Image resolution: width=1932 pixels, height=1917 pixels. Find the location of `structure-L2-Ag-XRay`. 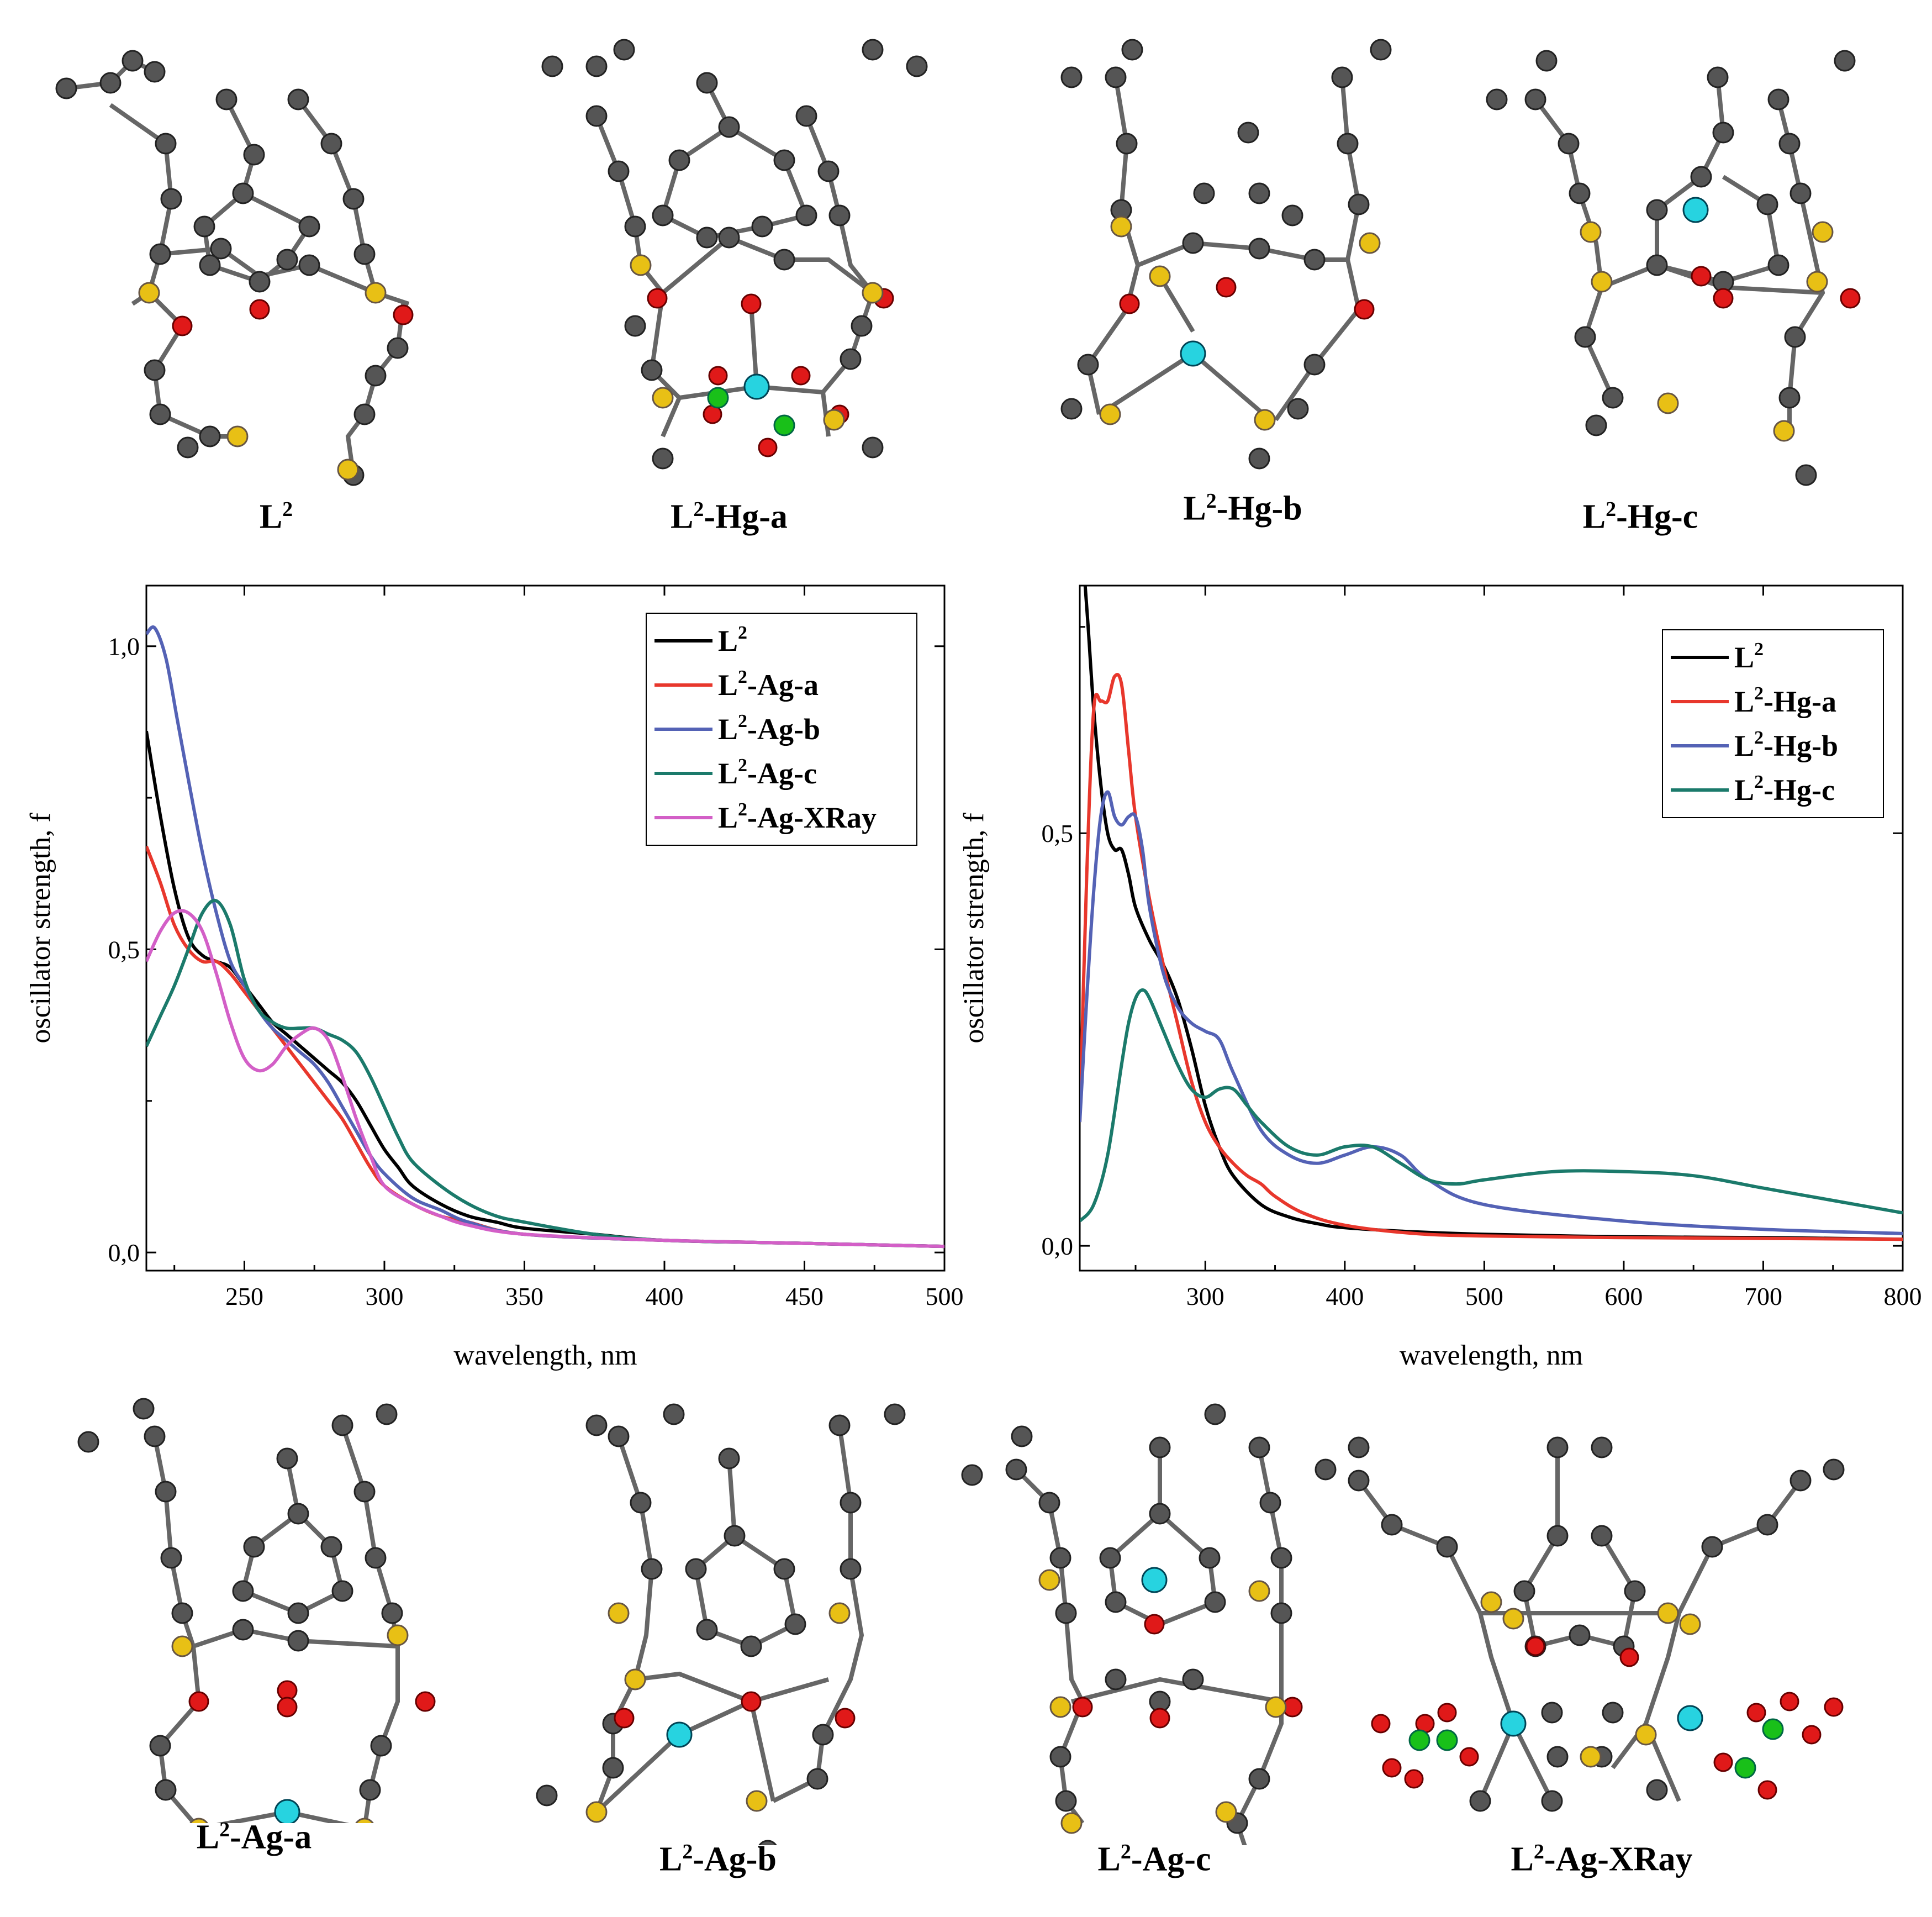

structure-L2-Ag-XRay is located at coordinates (1580, 1624).